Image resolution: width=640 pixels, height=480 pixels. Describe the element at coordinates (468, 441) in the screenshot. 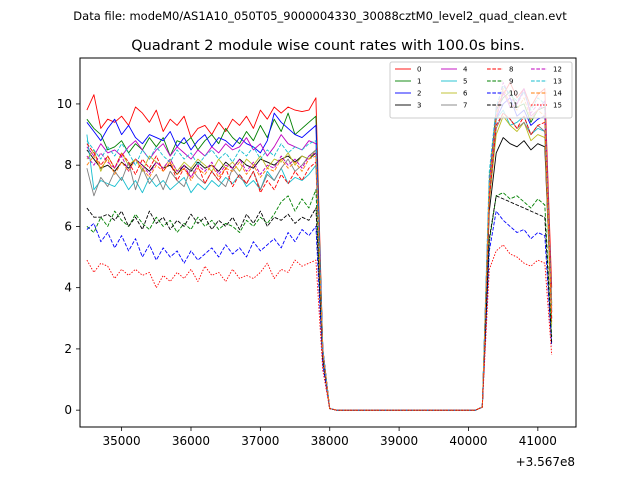

I see `x-tick-label: 40000` at that location.